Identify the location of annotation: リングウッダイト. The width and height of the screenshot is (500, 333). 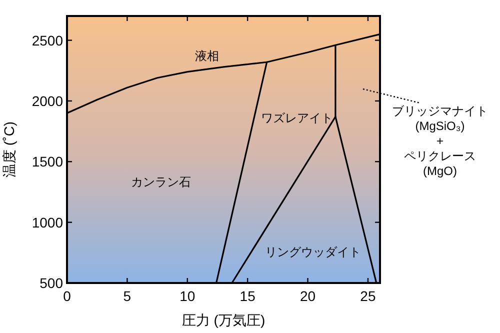
(313, 252).